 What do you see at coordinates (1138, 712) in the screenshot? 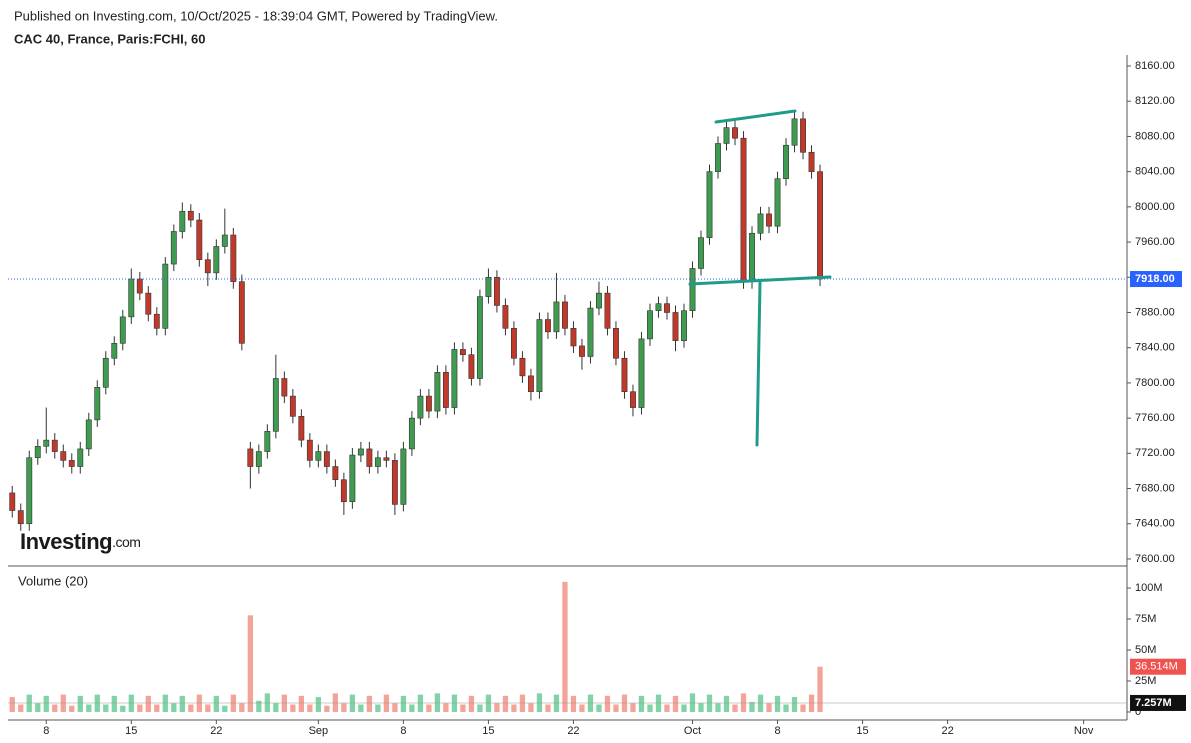
I see `volume-tick-label: 0` at bounding box center [1138, 712].